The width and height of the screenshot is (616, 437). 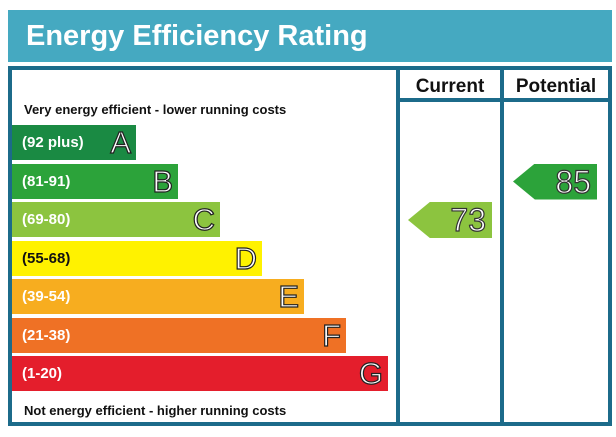 What do you see at coordinates (246, 258) in the screenshot?
I see `band-letter: D` at bounding box center [246, 258].